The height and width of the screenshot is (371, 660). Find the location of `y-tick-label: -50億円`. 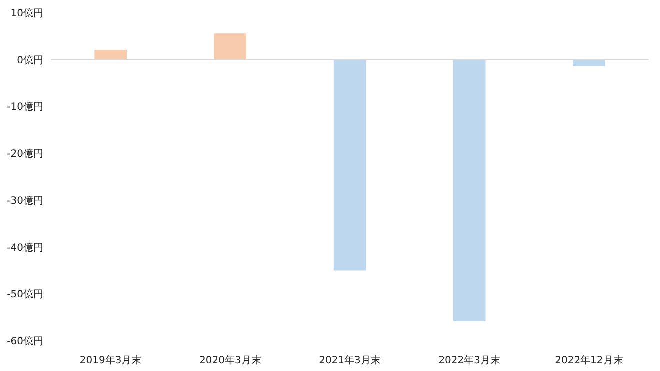

y-tick-label: -50億円 is located at coordinates (25, 294).